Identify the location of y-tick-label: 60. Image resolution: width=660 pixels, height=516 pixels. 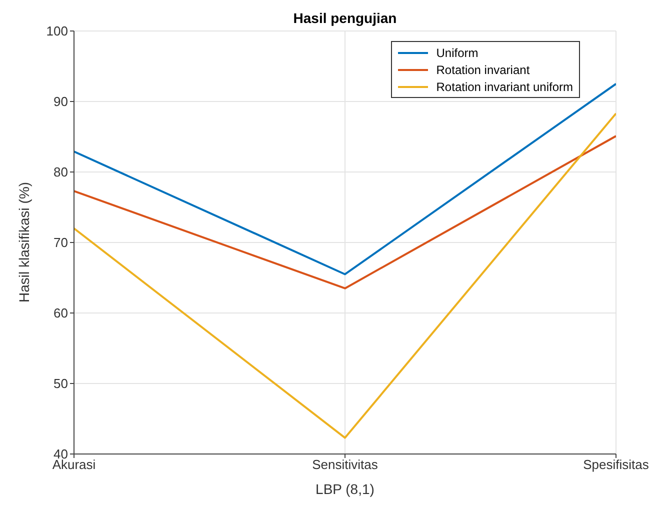
(61, 313).